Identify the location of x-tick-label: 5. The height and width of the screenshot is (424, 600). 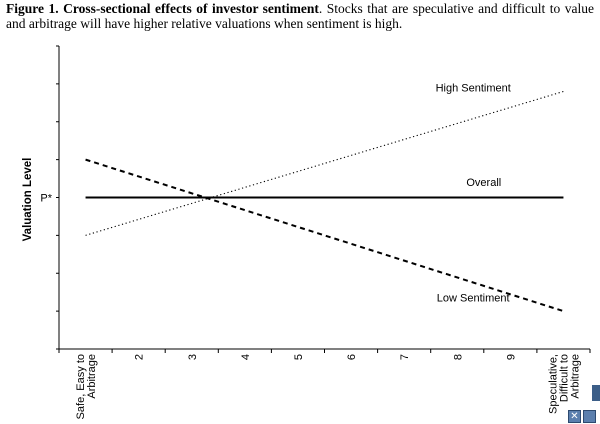
(299, 357).